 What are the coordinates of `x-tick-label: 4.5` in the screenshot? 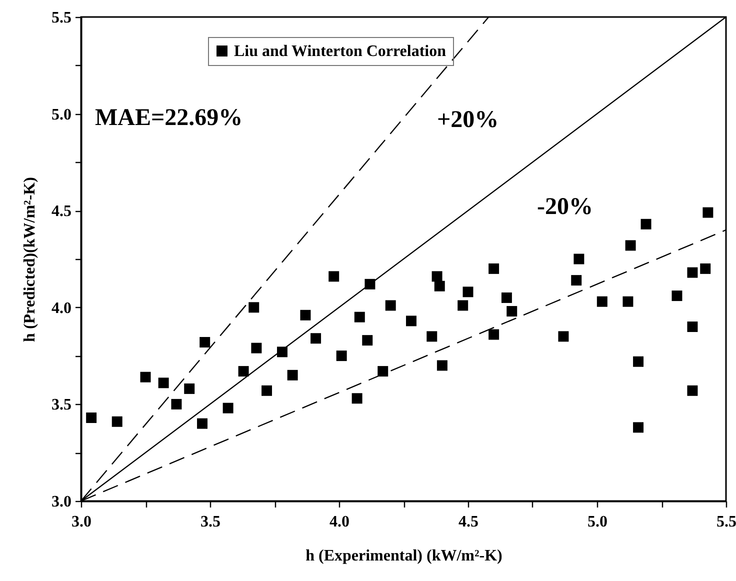 It's located at (468, 522).